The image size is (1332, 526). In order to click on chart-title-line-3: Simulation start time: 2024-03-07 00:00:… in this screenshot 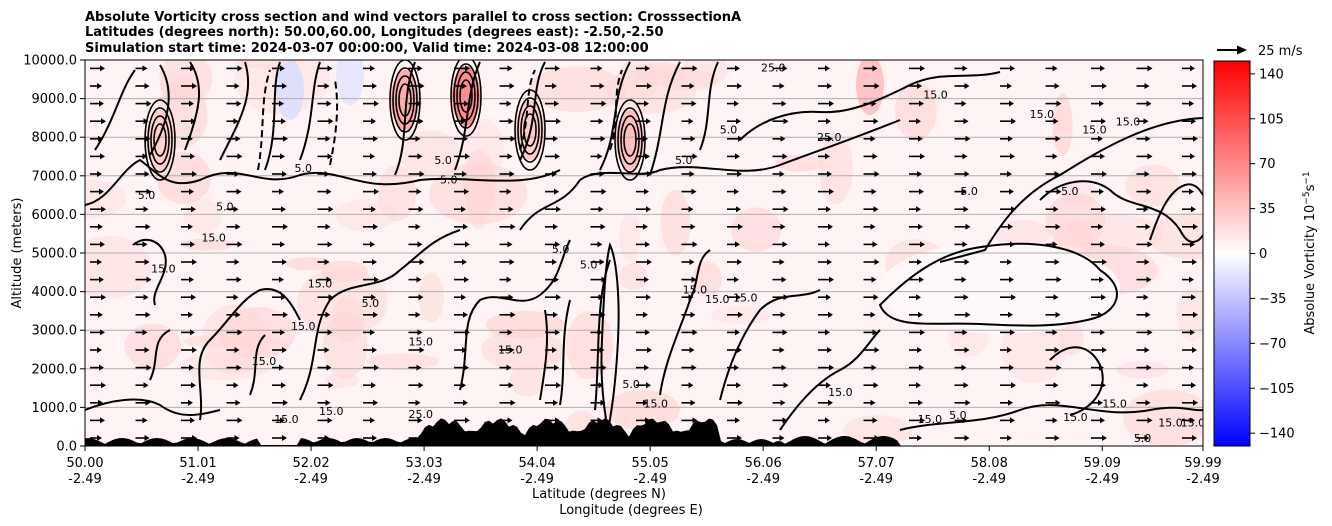, I will do `click(367, 48)`.